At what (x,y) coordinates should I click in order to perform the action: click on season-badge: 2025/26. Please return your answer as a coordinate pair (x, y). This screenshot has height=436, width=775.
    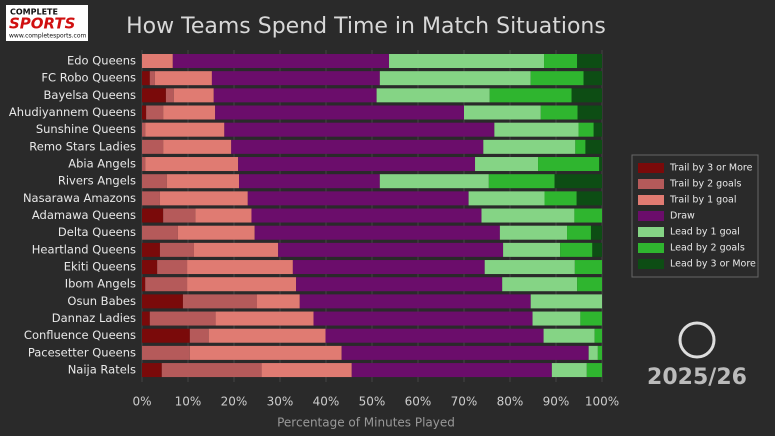
    Looking at the image, I should click on (697, 355).